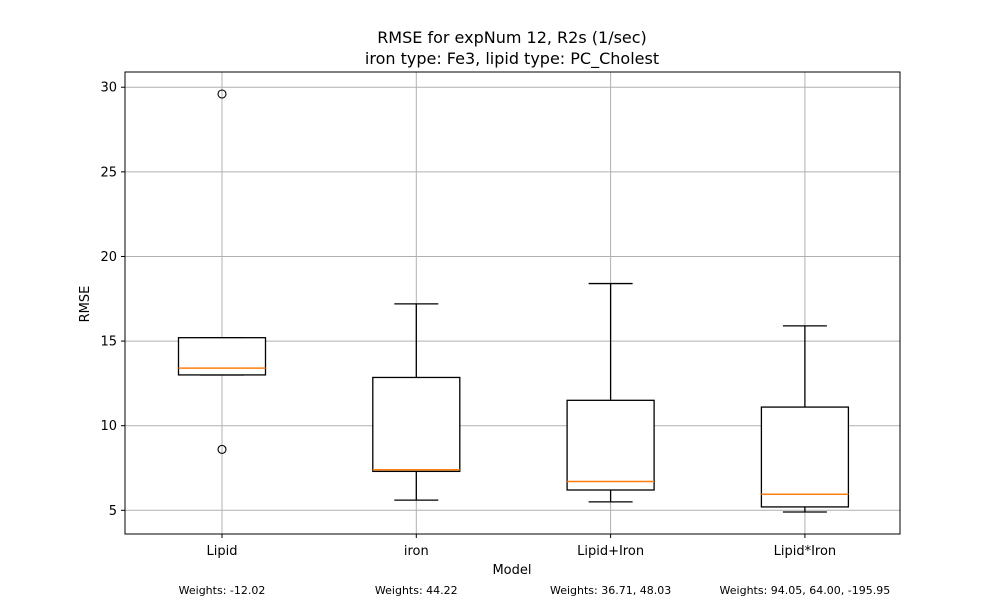  Describe the element at coordinates (222, 590) in the screenshot. I see `weights-annotation: Weights: -12.02` at that location.